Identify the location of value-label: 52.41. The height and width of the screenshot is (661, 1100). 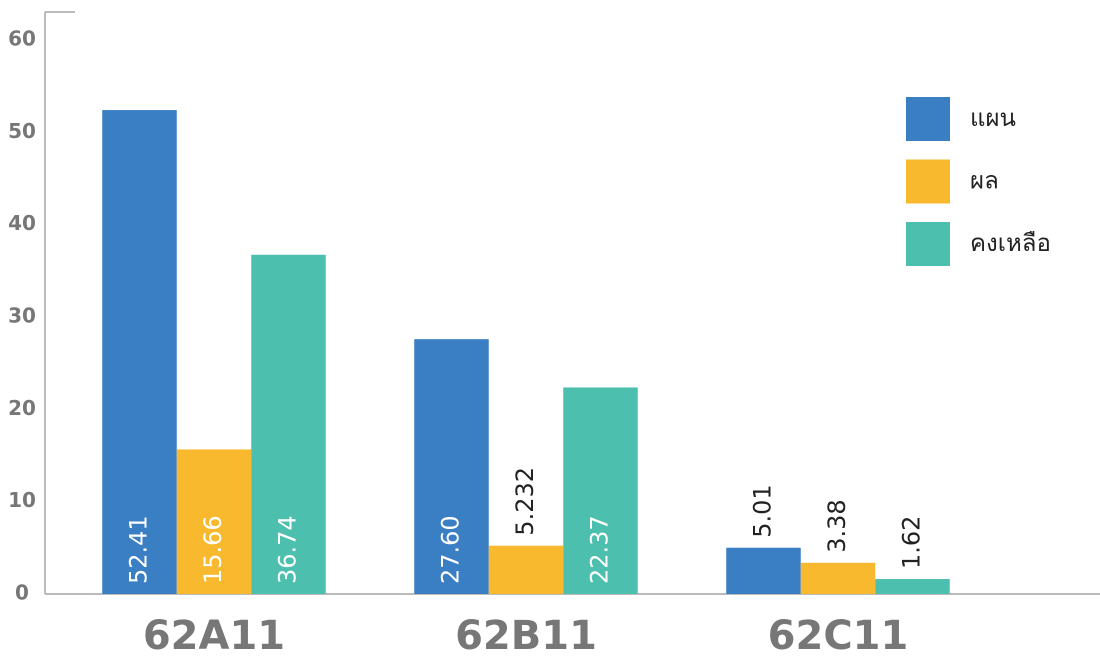
(139, 549).